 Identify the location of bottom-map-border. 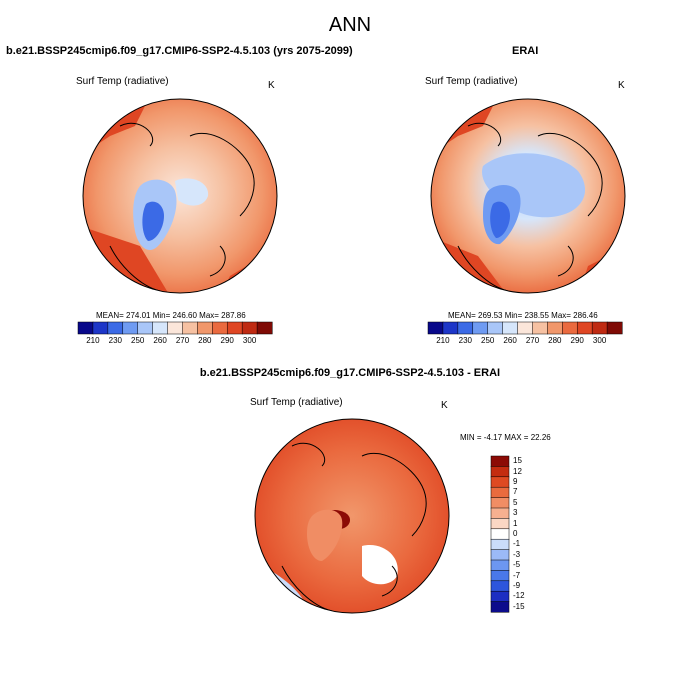
(352, 516).